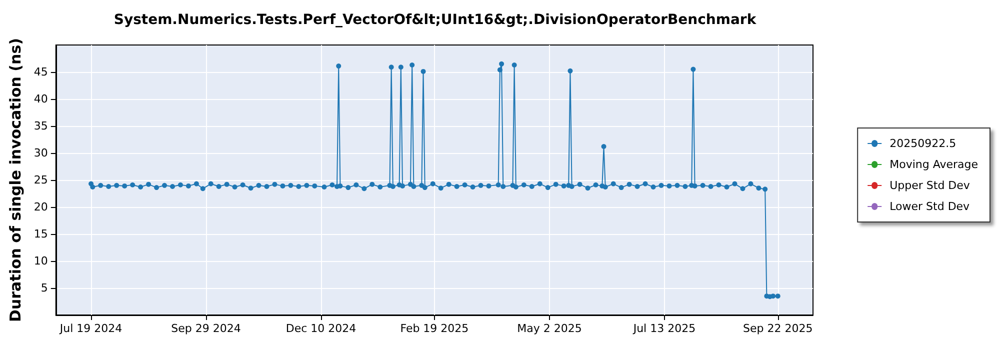 This screenshot has height=350, width=1000. Describe the element at coordinates (44, 288) in the screenshot. I see `y-tick-label: 5` at that location.